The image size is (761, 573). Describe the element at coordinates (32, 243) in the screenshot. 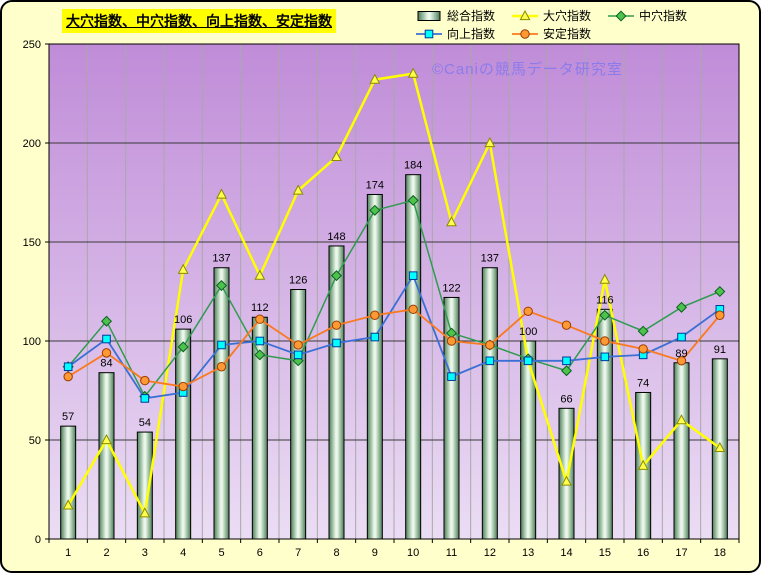

I see `y-tick-label: 150` at that location.